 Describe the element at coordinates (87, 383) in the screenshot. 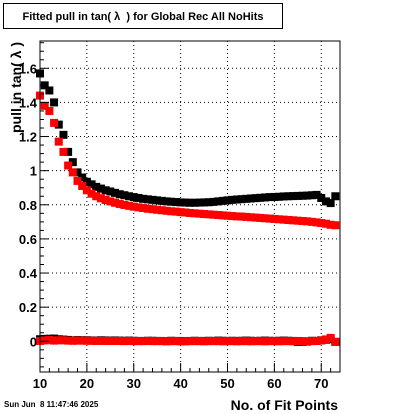

I see `x-tick-label: 20` at that location.